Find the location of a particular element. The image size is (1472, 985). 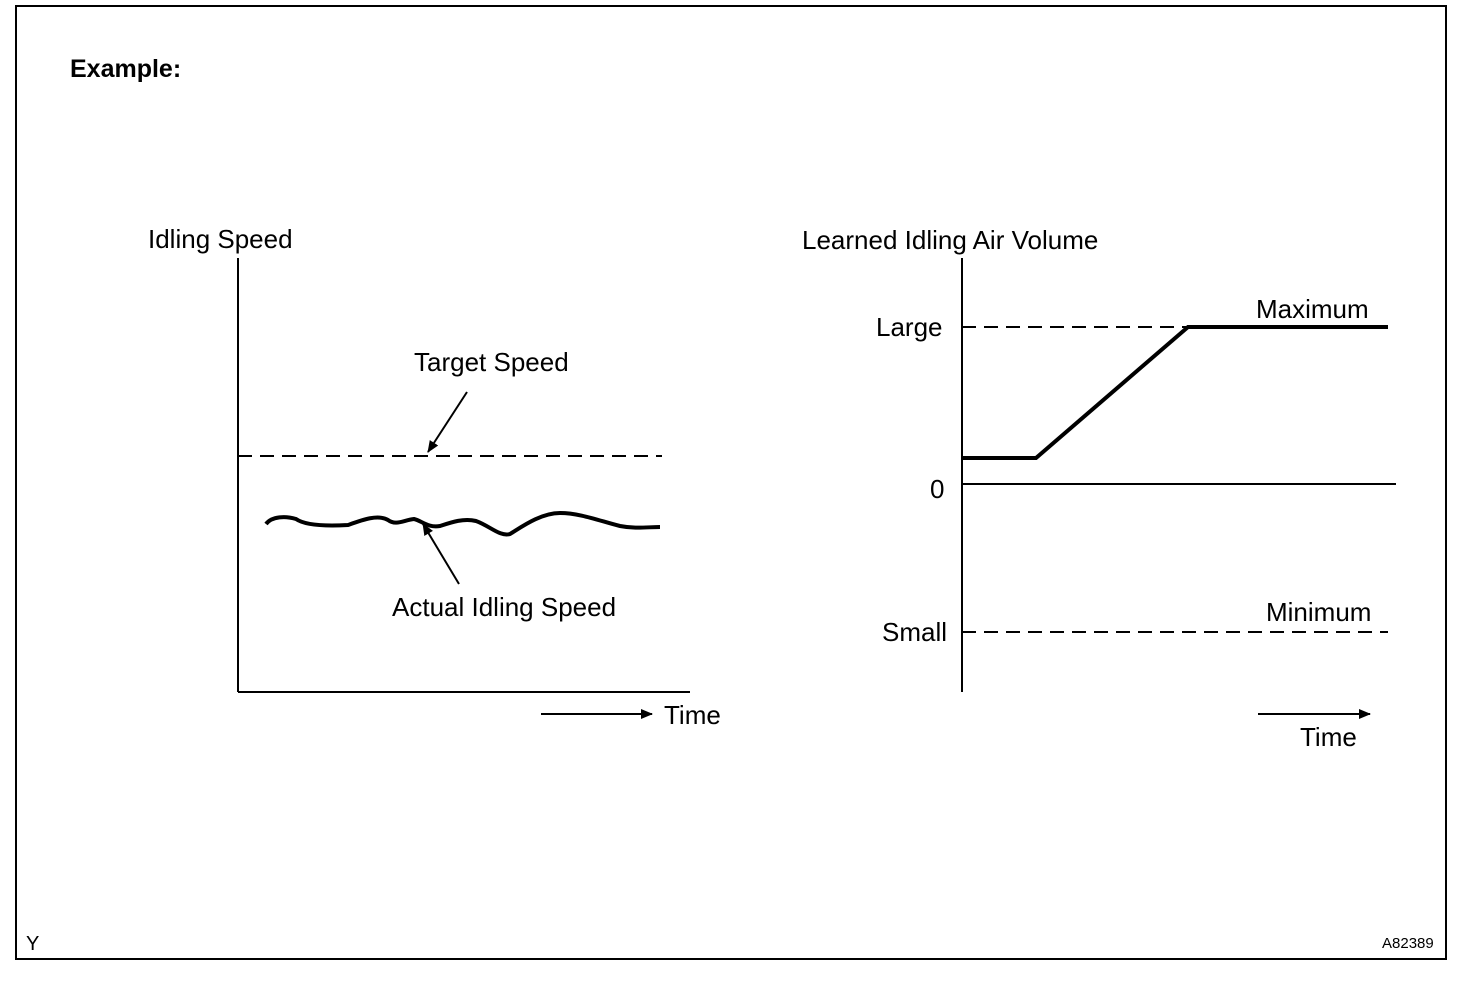

right-x-axis-label: Time is located at coordinates (1328, 737).